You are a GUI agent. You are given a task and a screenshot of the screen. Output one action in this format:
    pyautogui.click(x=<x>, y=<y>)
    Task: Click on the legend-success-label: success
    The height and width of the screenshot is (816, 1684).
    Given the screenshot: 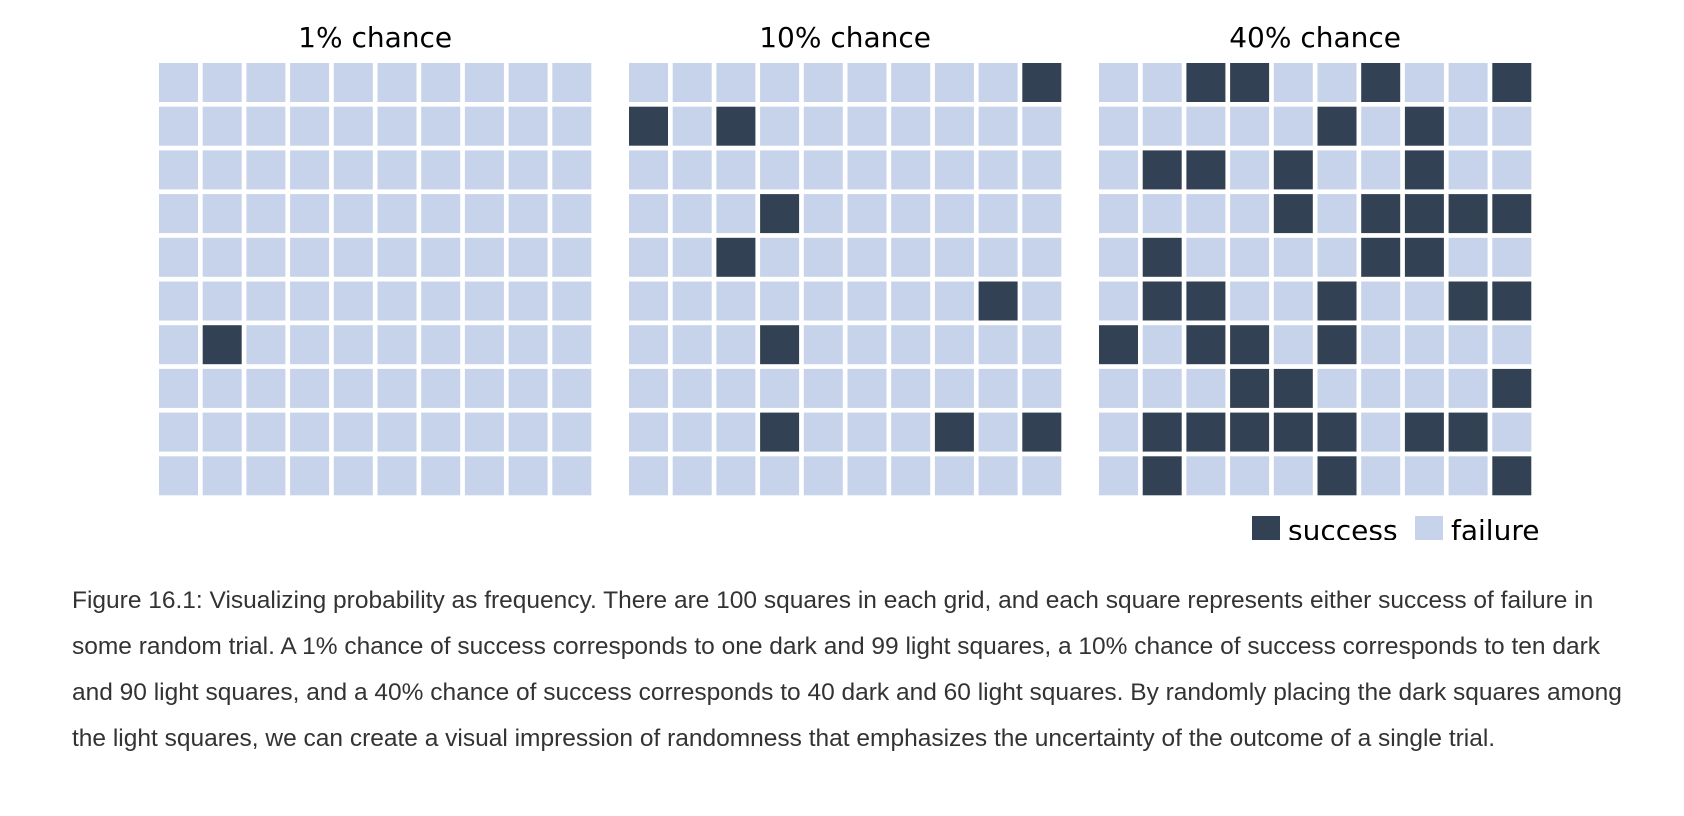 What is the action you would take?
    pyautogui.click(x=1343, y=527)
    